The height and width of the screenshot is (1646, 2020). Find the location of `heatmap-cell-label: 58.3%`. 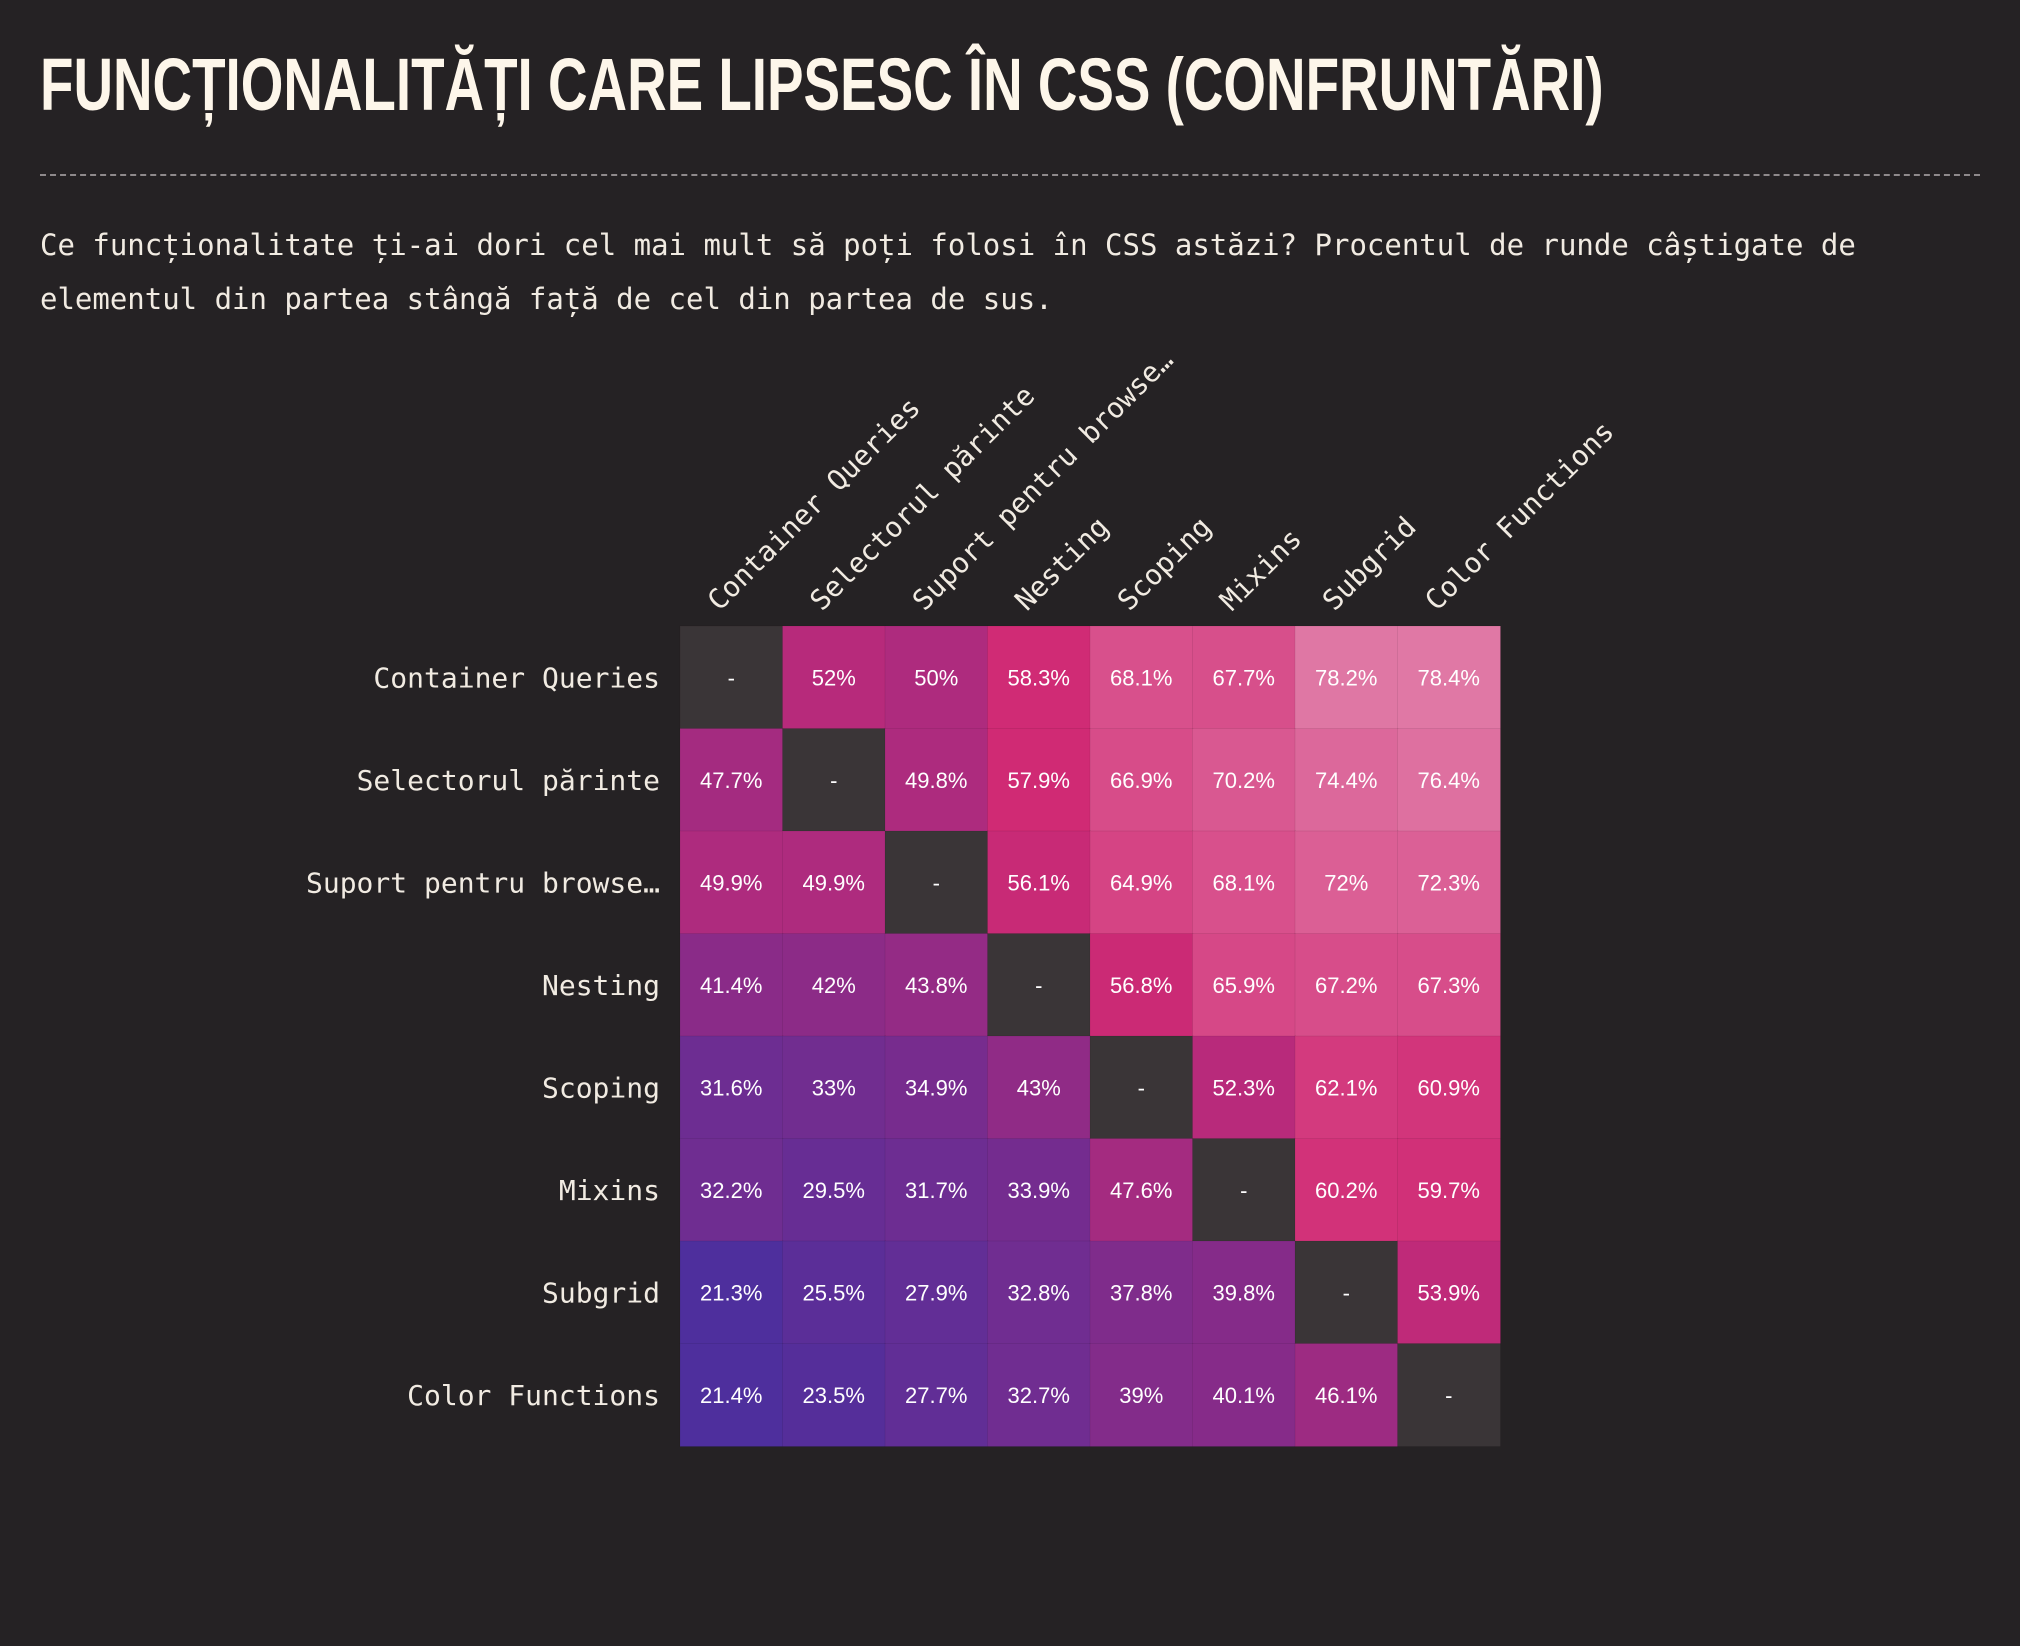

heatmap-cell-label: 58.3% is located at coordinates (1039, 677).